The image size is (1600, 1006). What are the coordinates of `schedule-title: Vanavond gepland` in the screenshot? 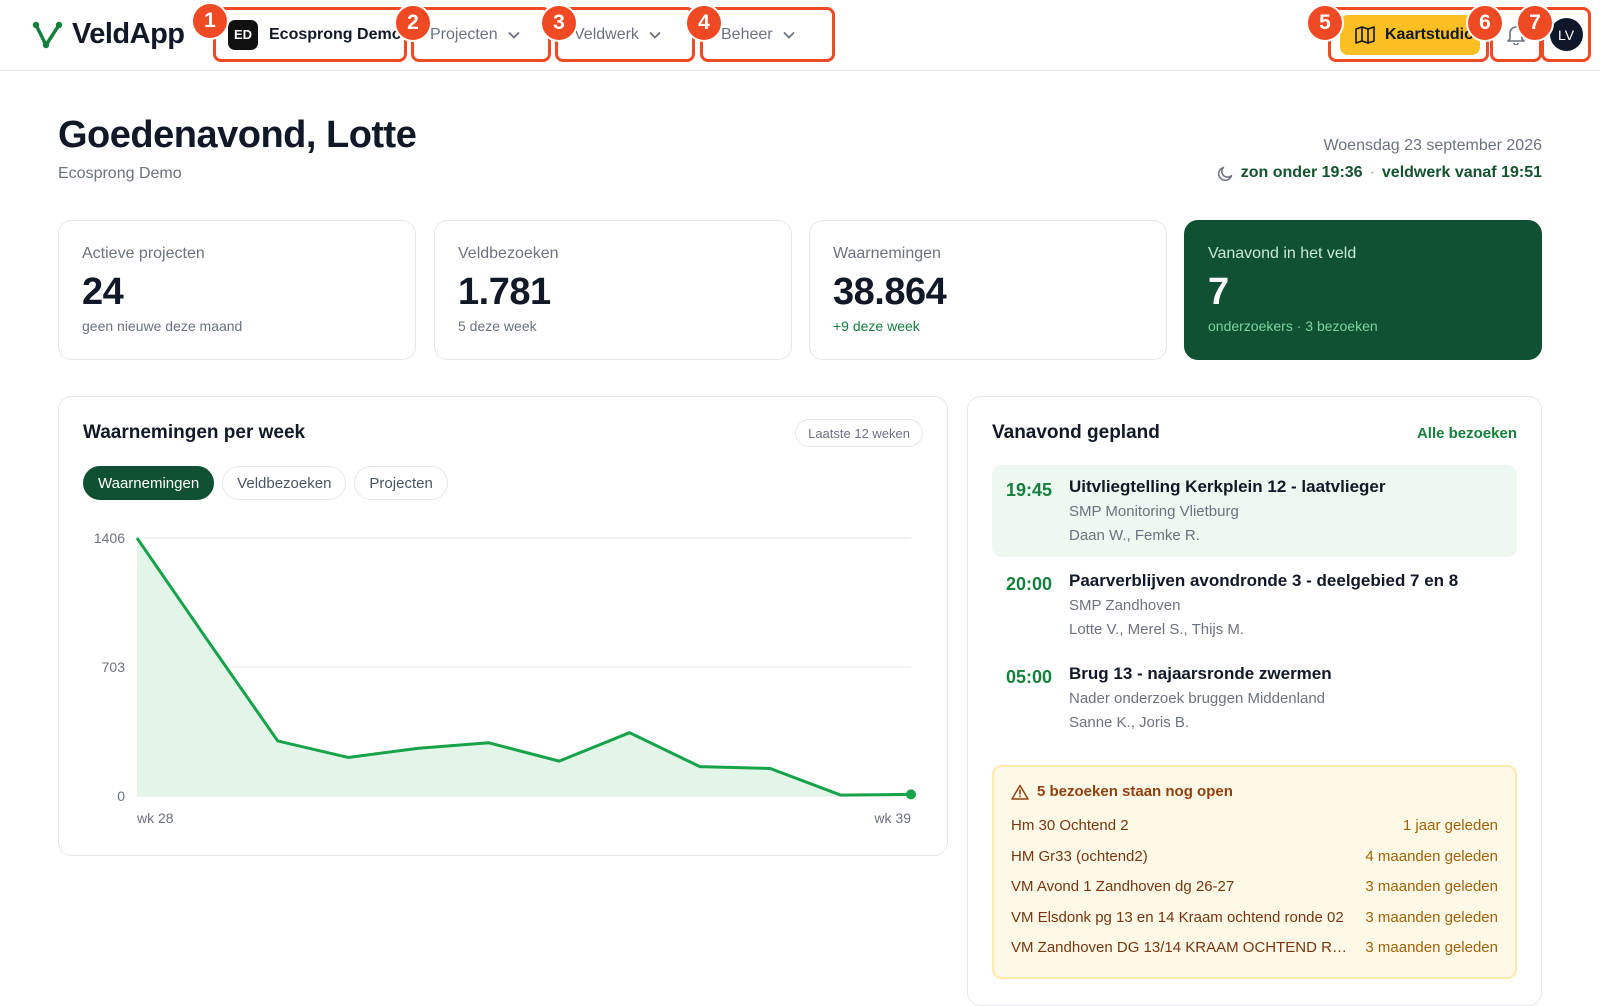 It's located at (1076, 432).